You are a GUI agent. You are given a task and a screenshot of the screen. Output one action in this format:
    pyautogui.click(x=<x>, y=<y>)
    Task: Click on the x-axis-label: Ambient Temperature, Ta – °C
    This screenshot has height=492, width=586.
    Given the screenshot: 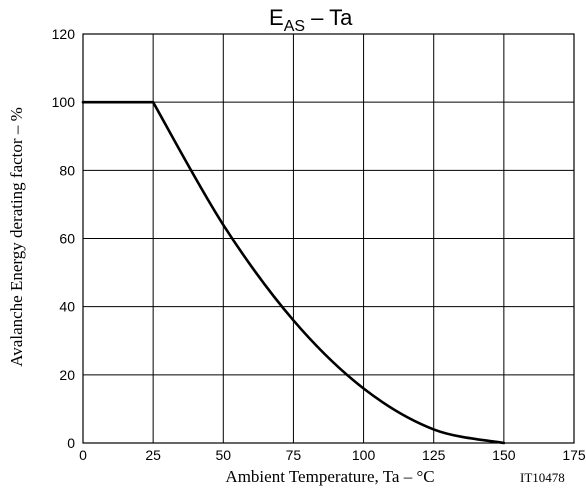 What is the action you would take?
    pyautogui.click(x=329, y=476)
    